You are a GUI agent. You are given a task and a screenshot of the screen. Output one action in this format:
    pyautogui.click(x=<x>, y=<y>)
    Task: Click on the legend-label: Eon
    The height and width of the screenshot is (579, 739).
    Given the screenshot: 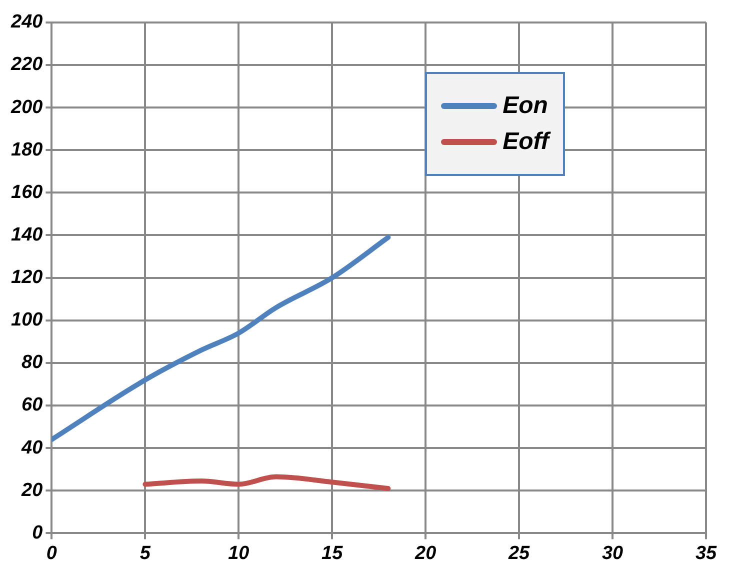 What is the action you would take?
    pyautogui.click(x=525, y=106)
    